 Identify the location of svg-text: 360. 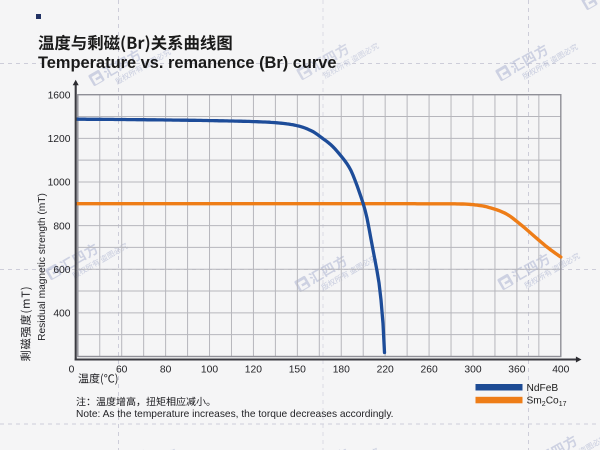
(516, 369).